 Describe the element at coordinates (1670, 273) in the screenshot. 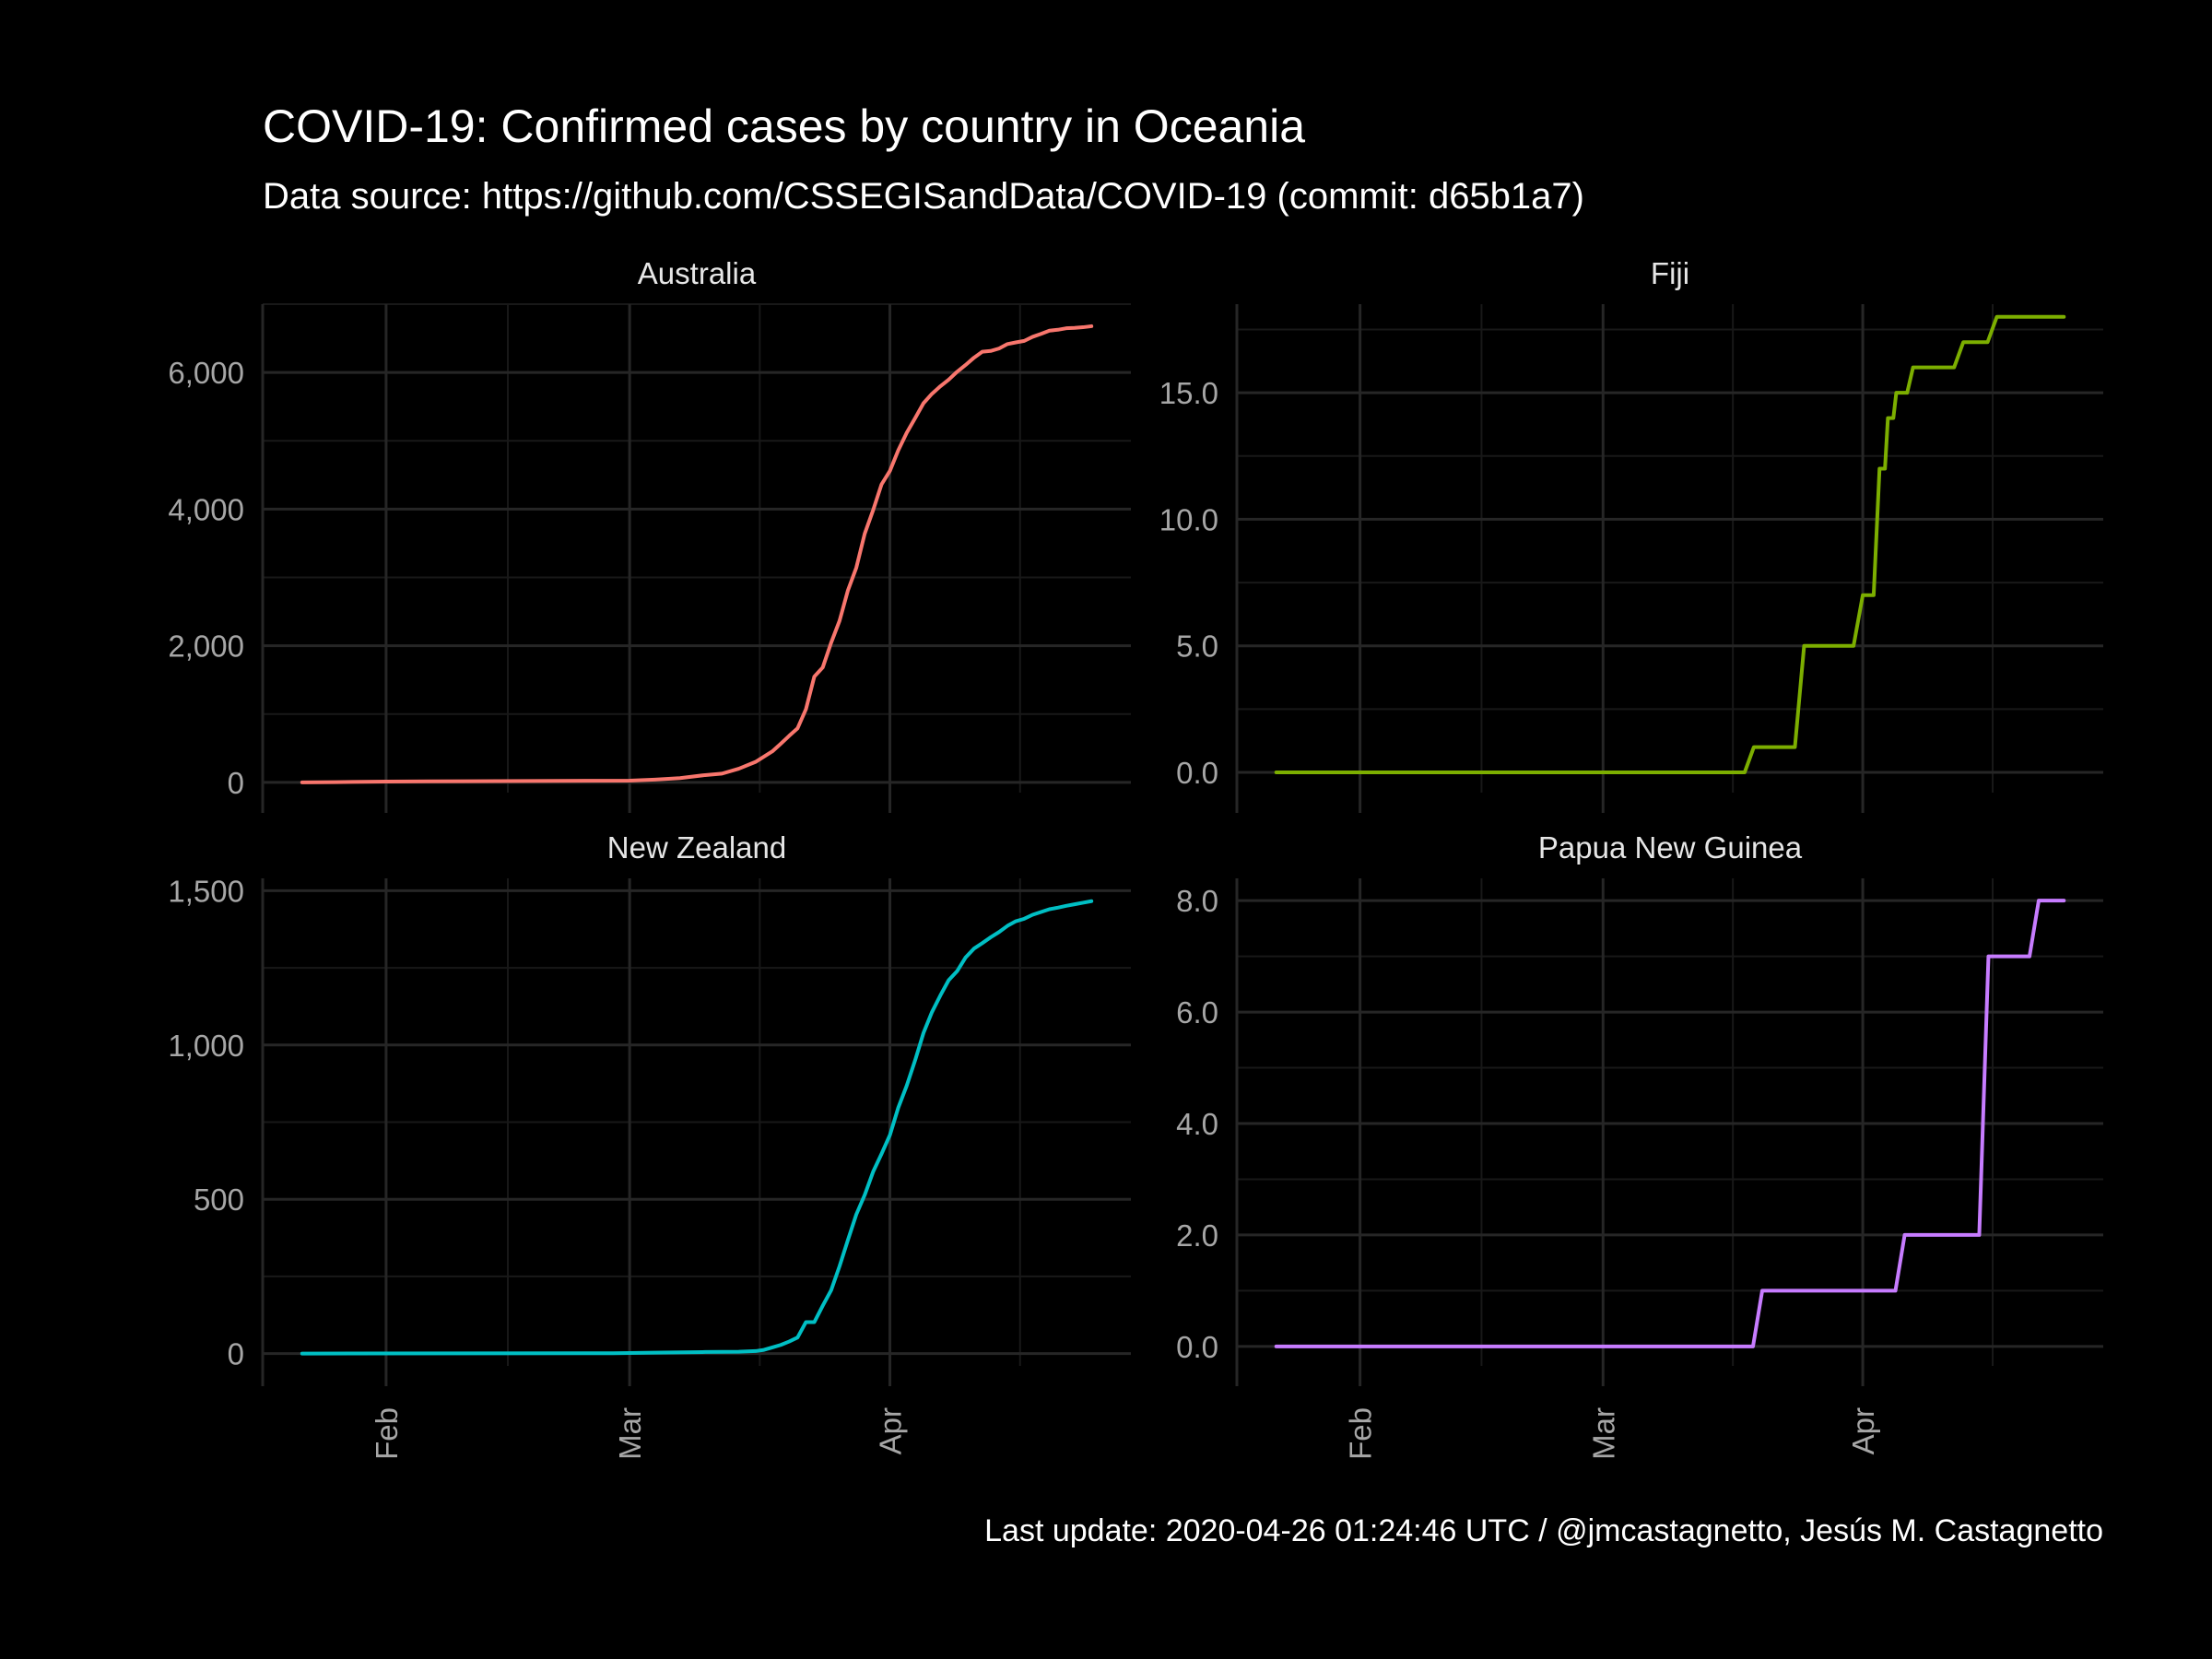

I see `facet-title: Fiji` at that location.